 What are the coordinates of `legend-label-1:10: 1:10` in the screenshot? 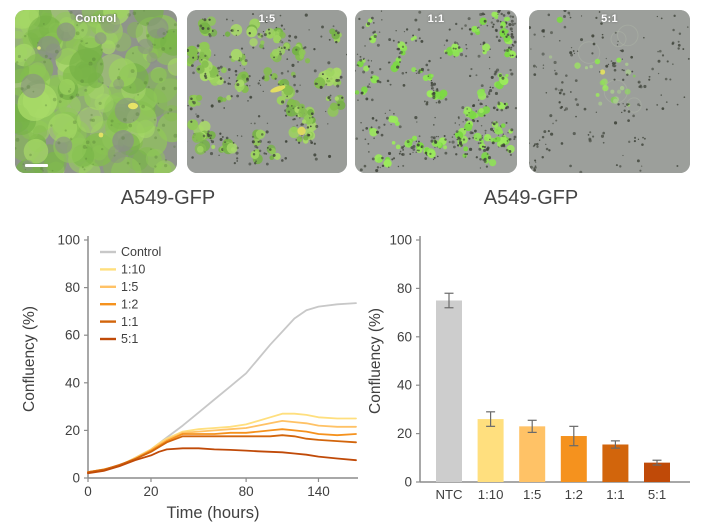 It's located at (133, 270).